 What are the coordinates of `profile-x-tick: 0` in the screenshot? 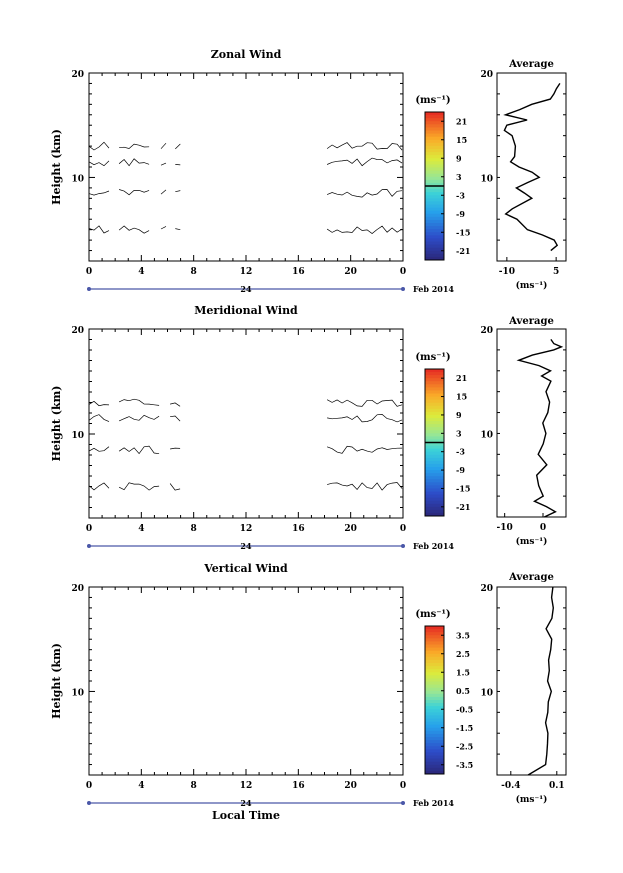 It's located at (543, 528).